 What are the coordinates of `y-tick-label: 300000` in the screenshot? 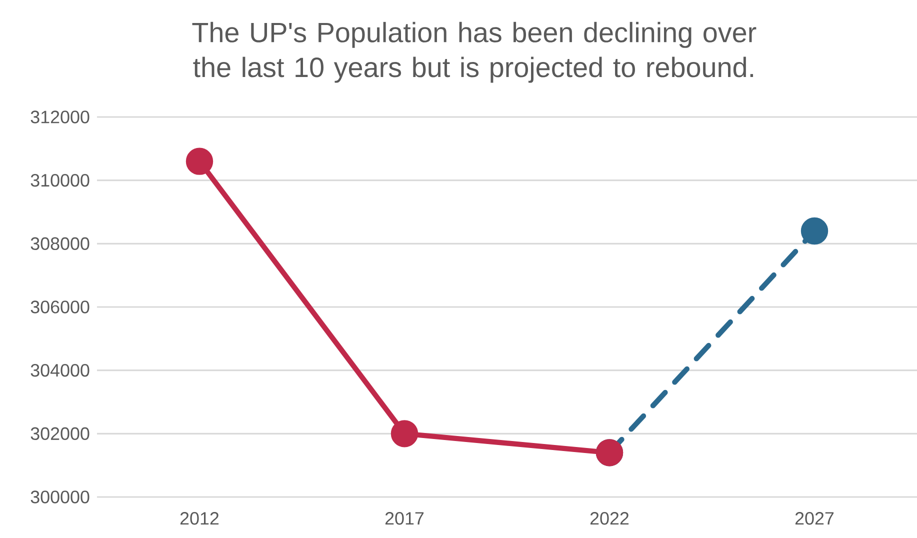 It's located at (60, 497).